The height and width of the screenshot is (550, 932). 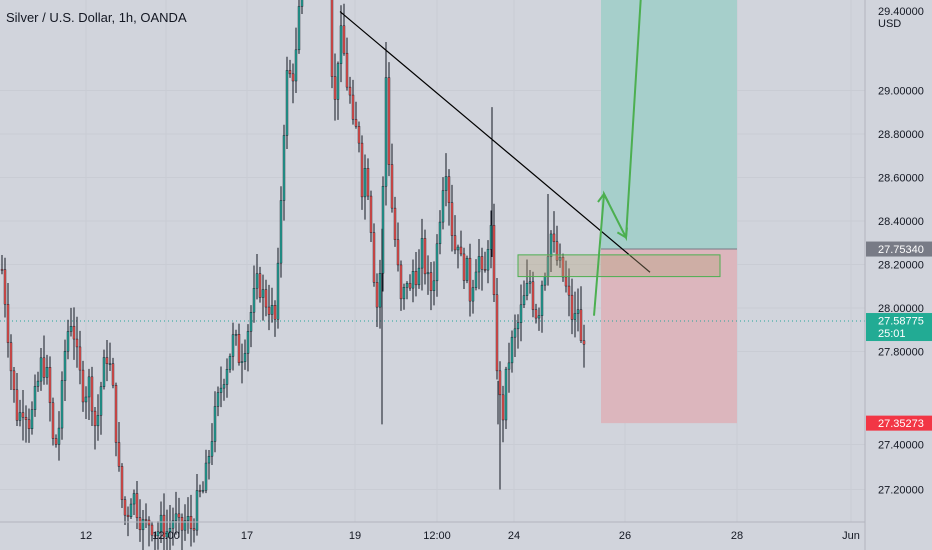 What do you see at coordinates (901, 266) in the screenshot?
I see `price-tick-label: 28.20000` at bounding box center [901, 266].